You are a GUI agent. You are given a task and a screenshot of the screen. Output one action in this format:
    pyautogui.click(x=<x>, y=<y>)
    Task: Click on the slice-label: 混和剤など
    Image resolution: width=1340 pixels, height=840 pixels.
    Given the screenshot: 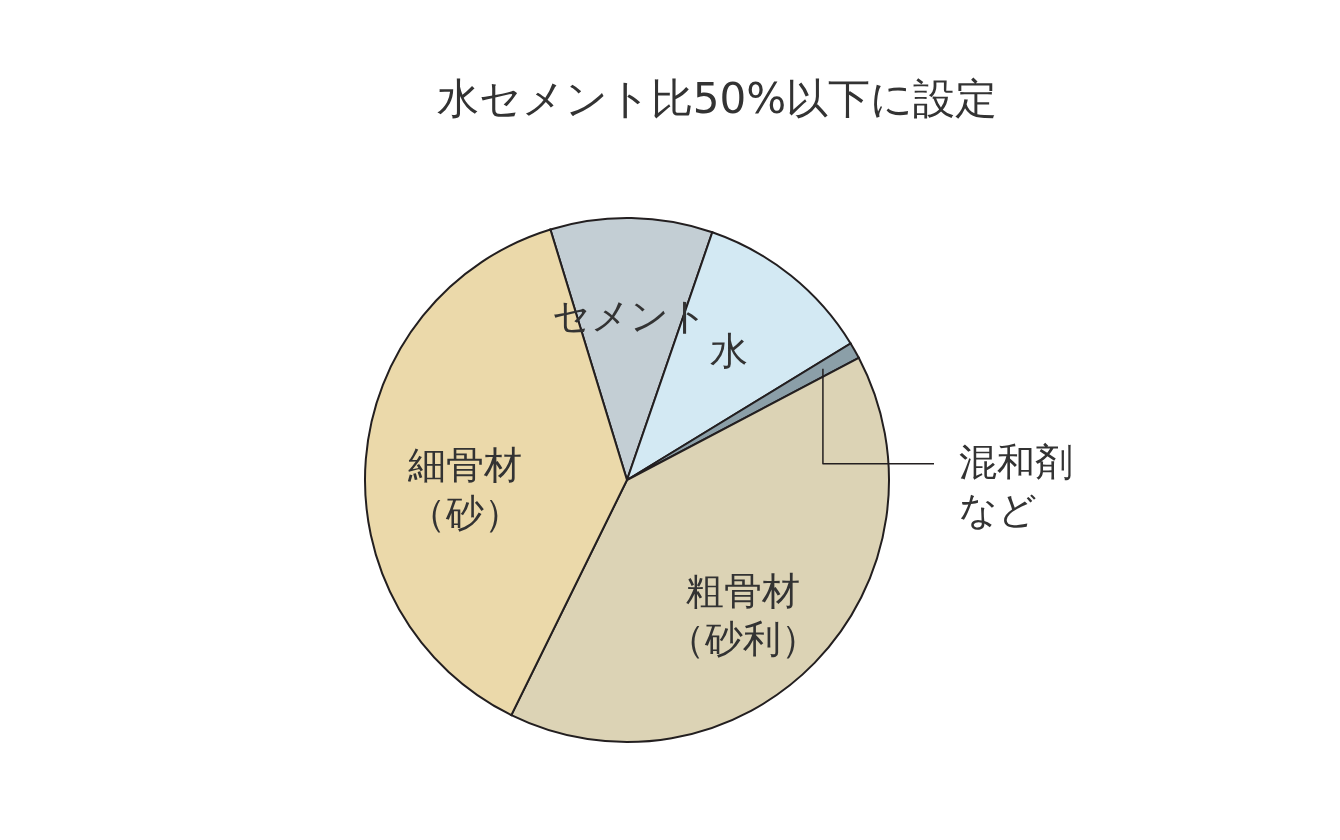 What is the action you would take?
    pyautogui.click(x=1016, y=485)
    